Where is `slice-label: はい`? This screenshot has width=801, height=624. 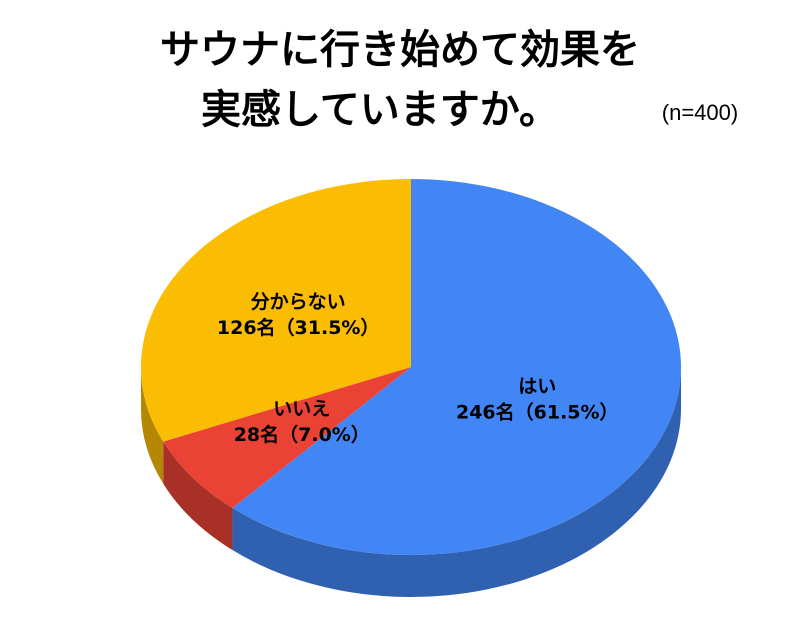 slice-label: はい is located at coordinates (537, 387).